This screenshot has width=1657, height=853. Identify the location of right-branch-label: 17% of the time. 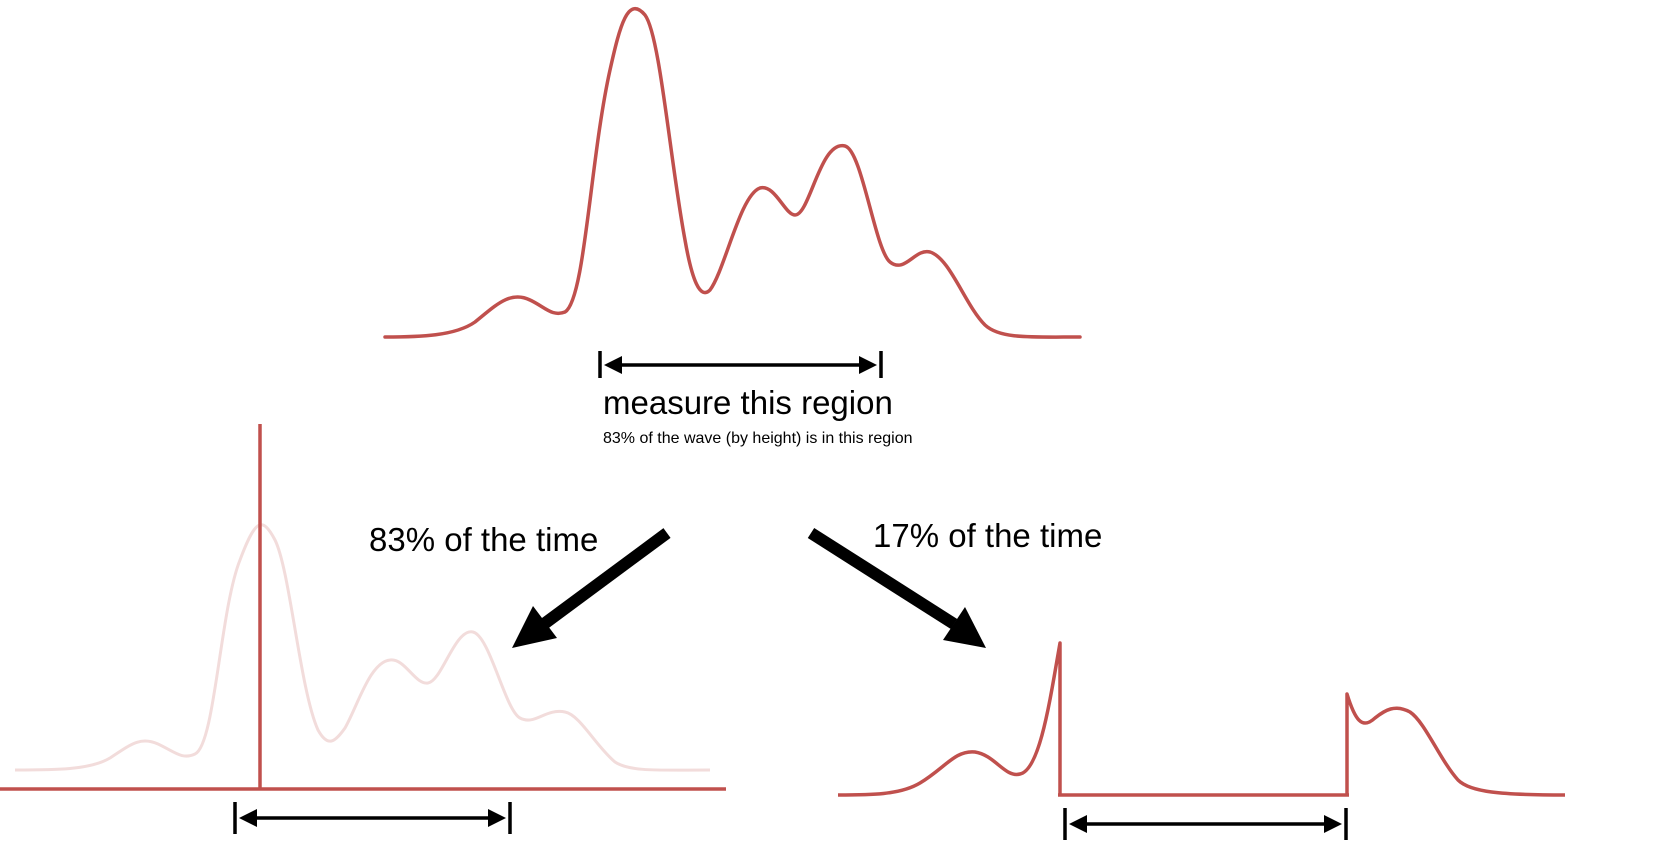
(987, 535).